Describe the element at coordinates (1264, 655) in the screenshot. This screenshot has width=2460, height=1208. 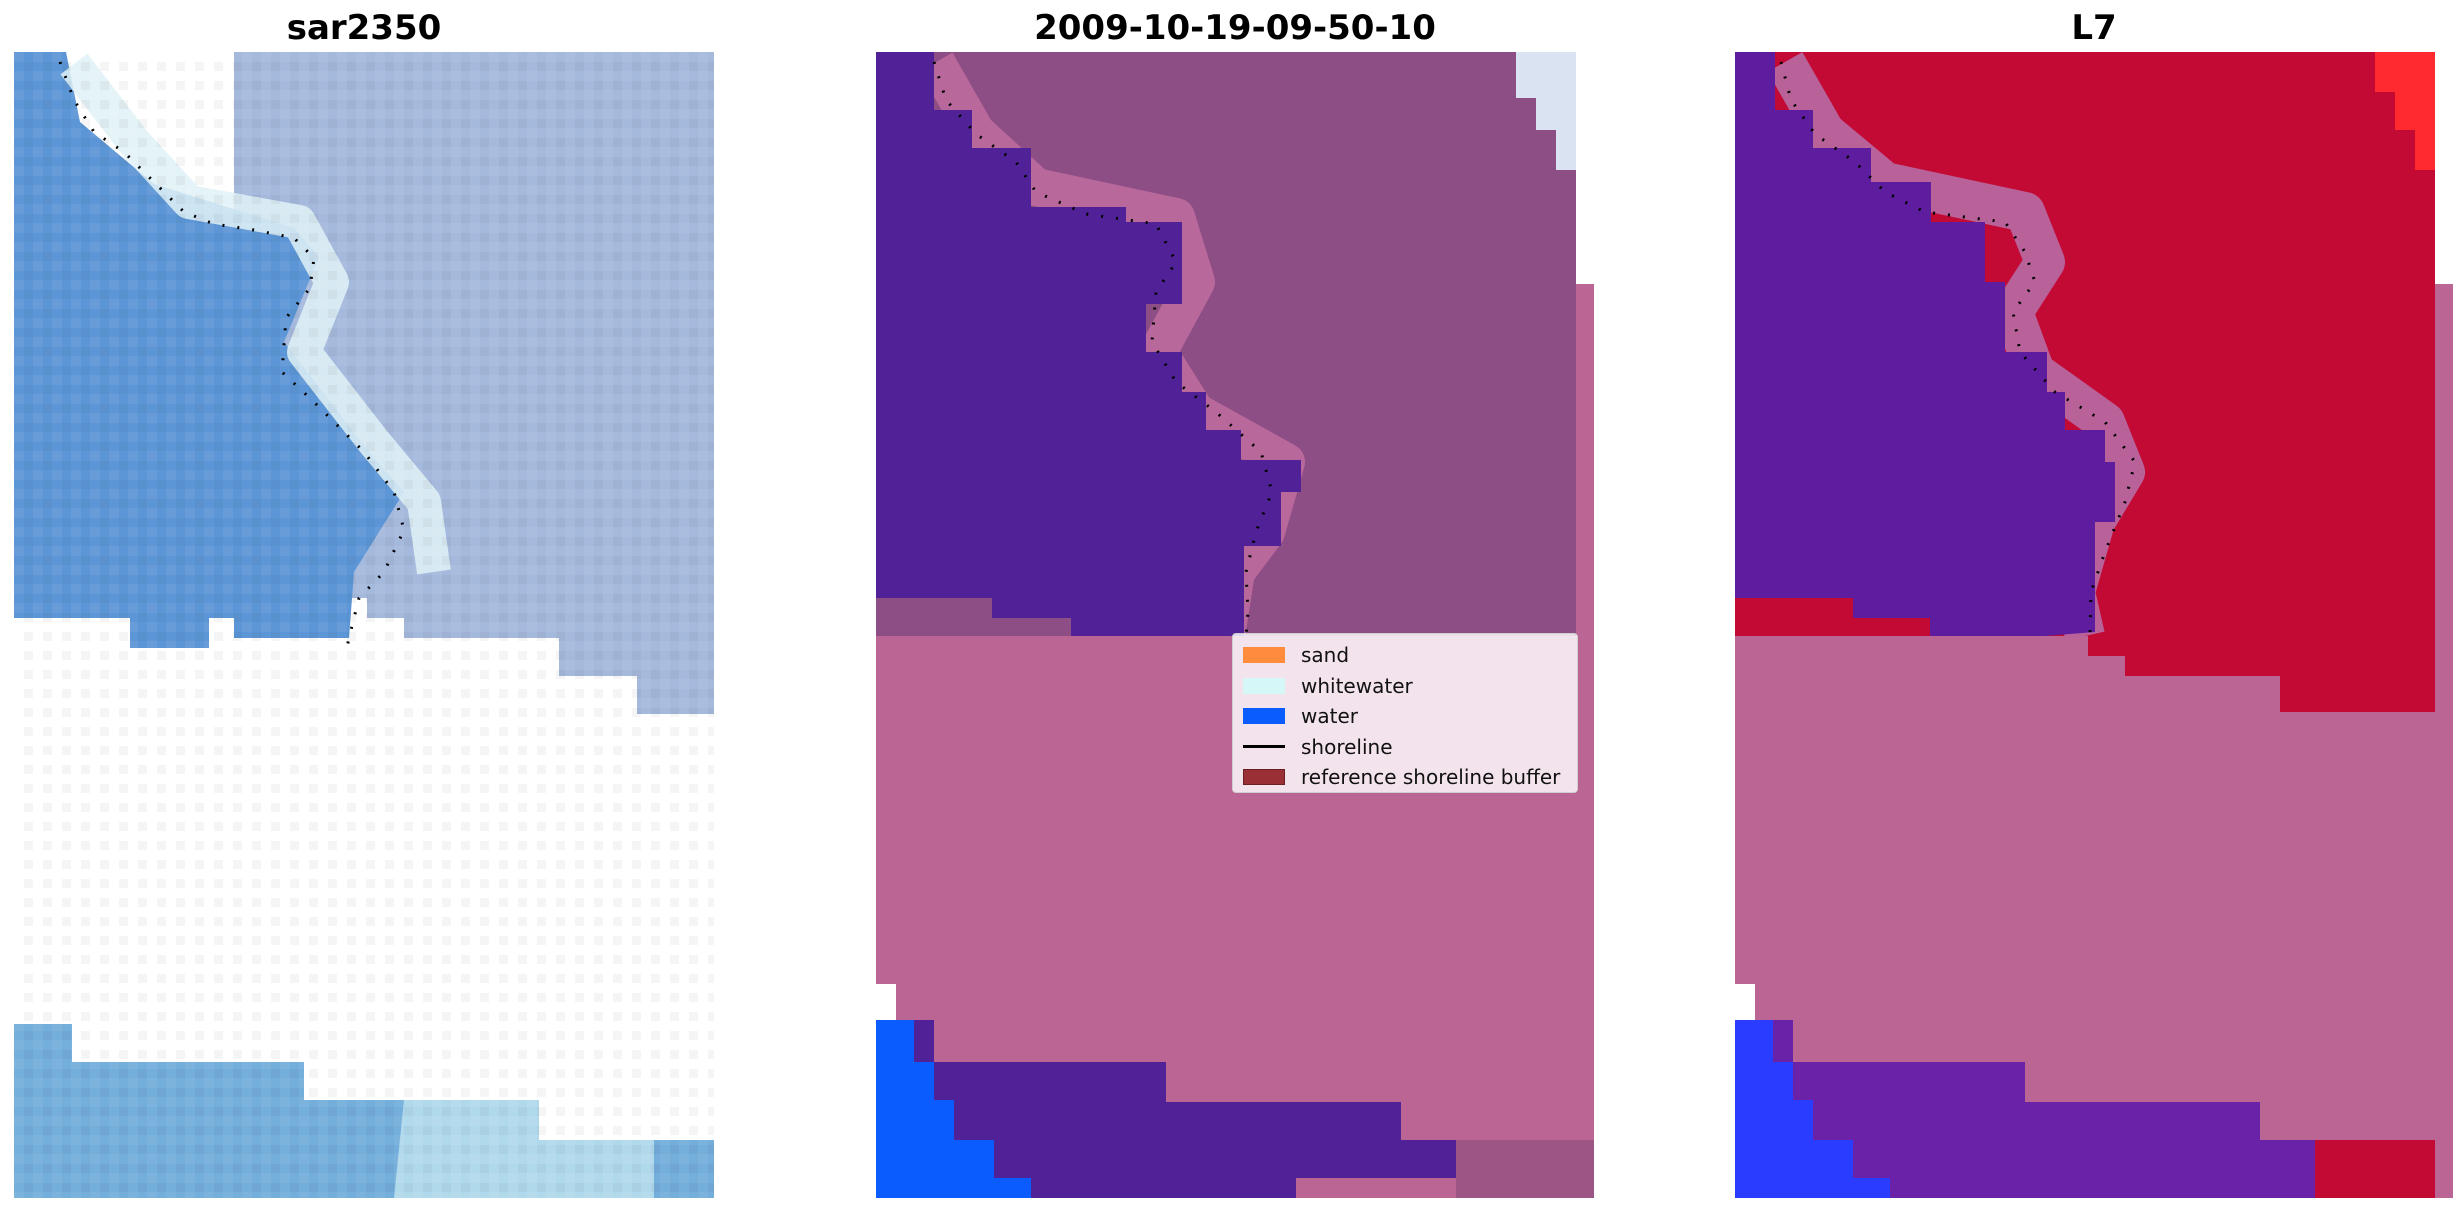
I see `legend-swatch-sand` at that location.